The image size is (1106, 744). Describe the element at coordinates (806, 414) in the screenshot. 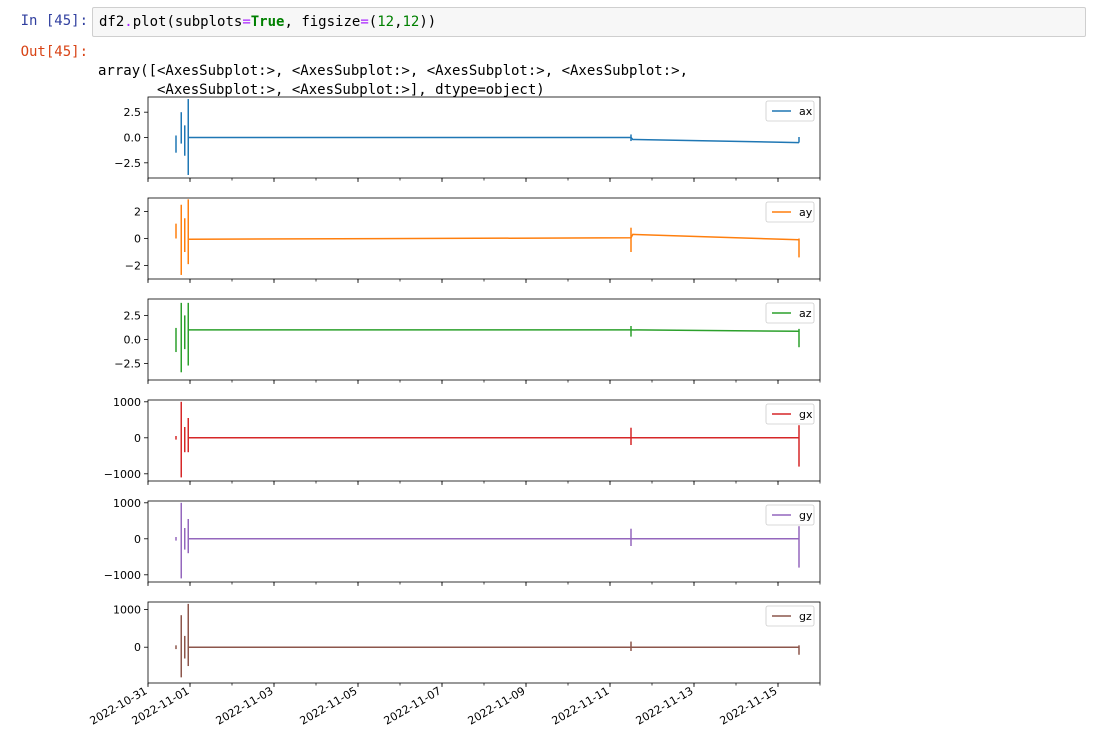

I see `subplot-gx-legend-label: gx` at that location.